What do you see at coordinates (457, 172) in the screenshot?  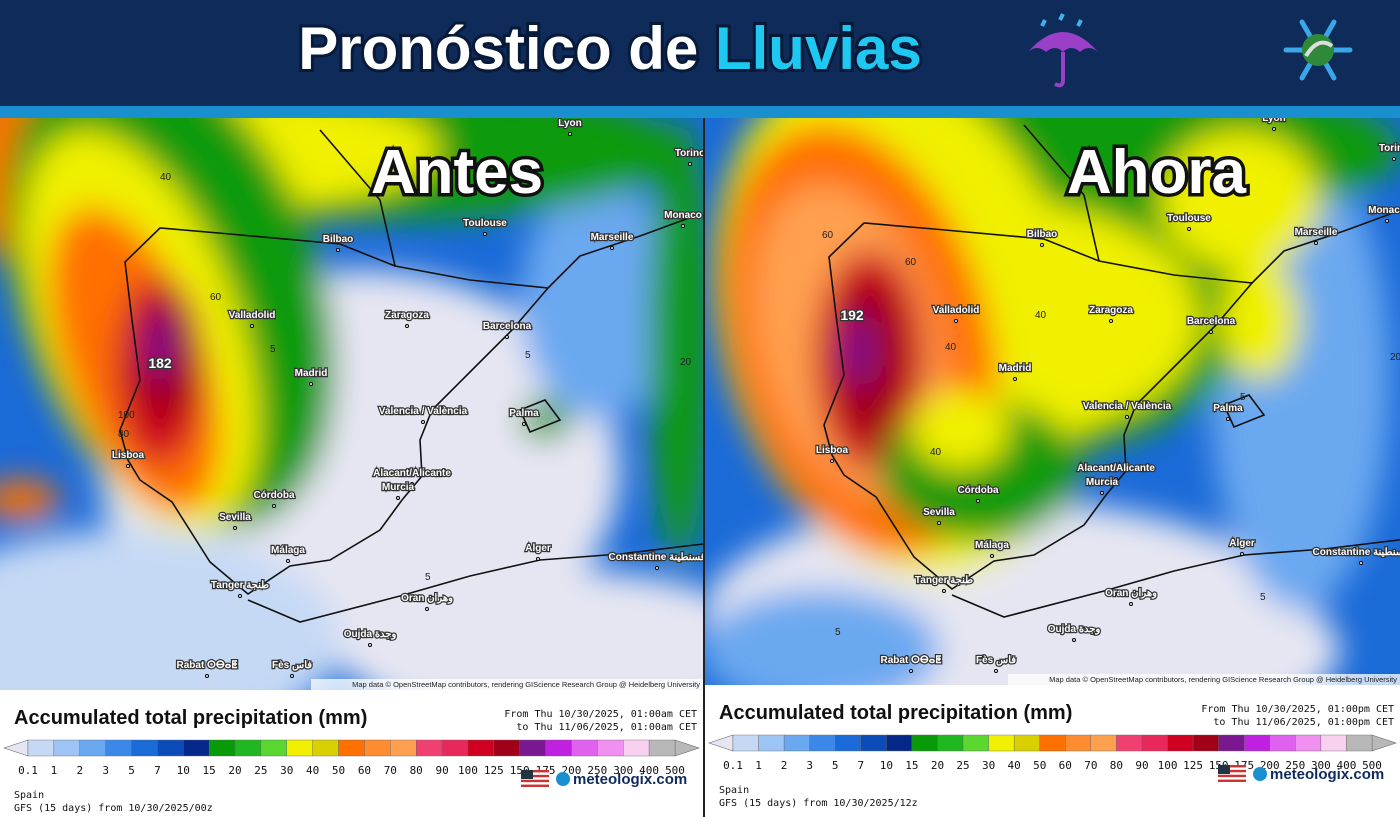 I see `panel-label: Antes` at bounding box center [457, 172].